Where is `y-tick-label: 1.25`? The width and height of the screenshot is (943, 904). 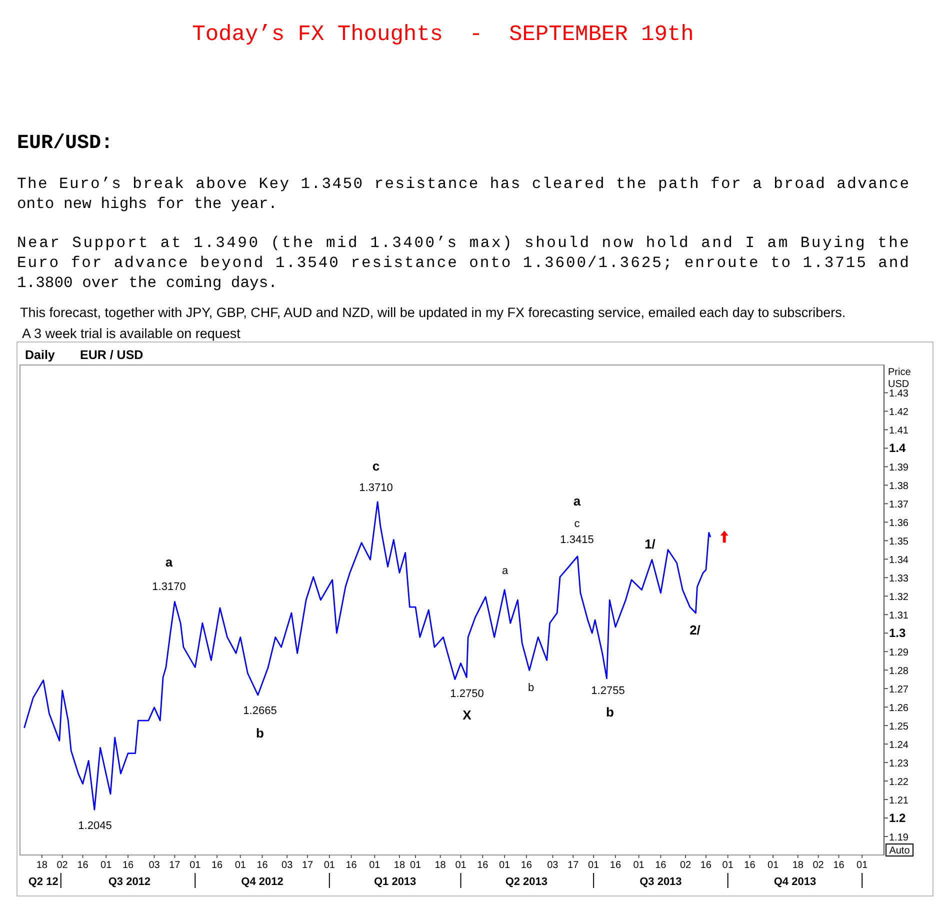 y-tick-label: 1.25 is located at coordinates (899, 727).